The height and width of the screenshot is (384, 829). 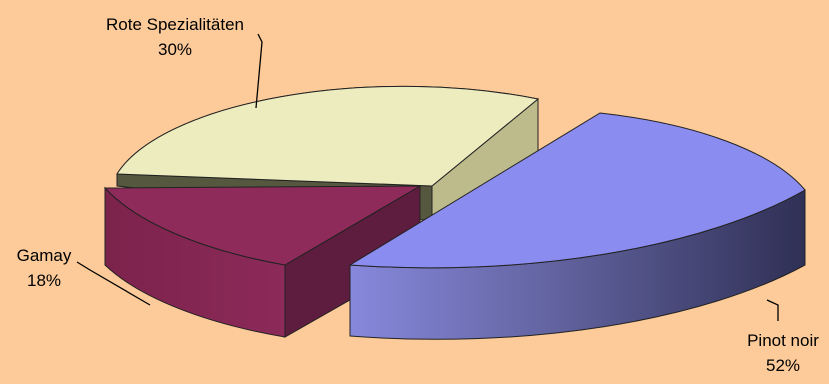 What do you see at coordinates (262, 225) in the screenshot?
I see `slice-gamay-top` at bounding box center [262, 225].